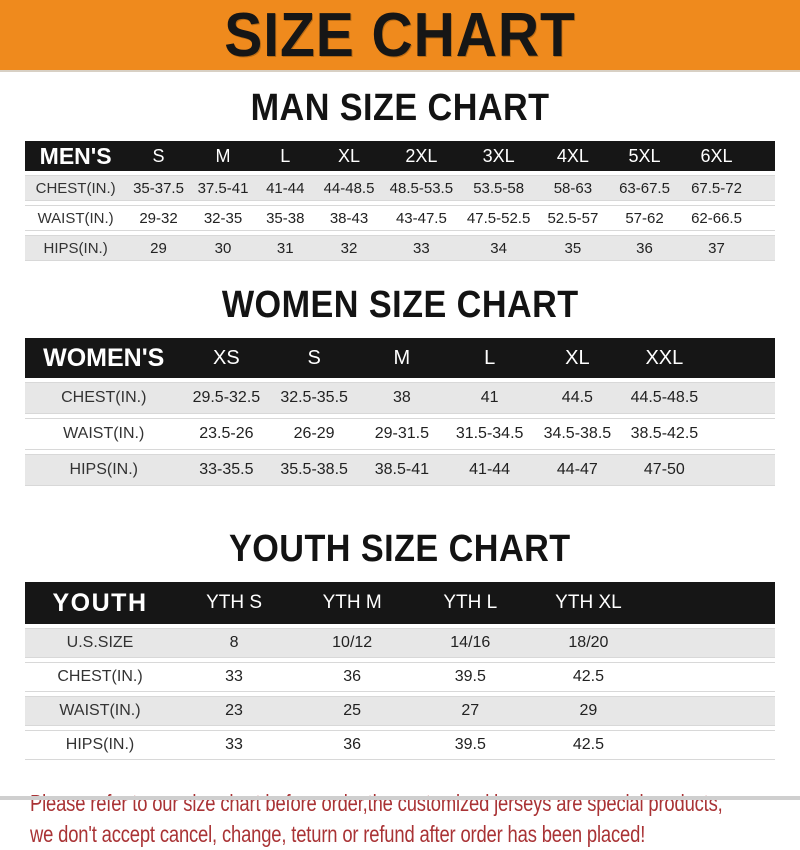 This screenshot has width=800, height=850. What do you see at coordinates (100, 643) in the screenshot?
I see `youth-row-label: U.S.SIZE` at bounding box center [100, 643].